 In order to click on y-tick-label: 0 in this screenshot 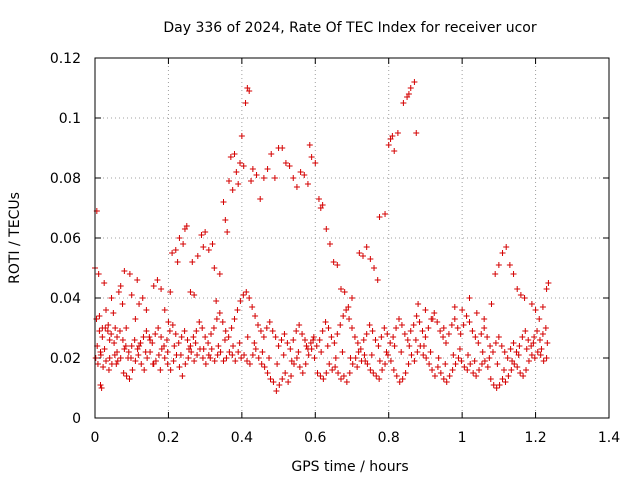, I will do `click(76, 419)`.